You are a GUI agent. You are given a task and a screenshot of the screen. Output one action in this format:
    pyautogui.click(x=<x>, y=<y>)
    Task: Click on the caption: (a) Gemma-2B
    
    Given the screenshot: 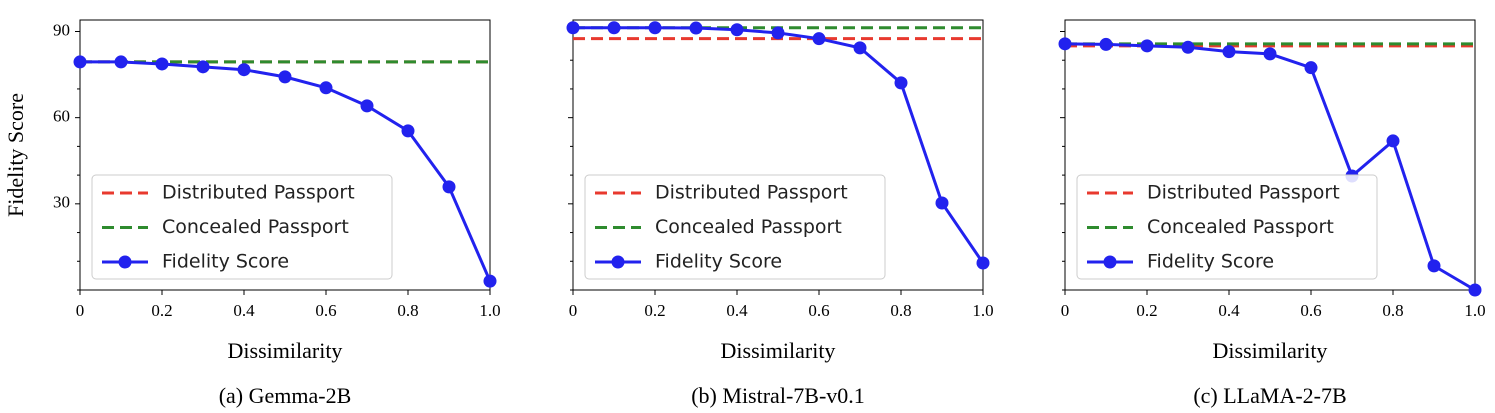 What is the action you would take?
    pyautogui.click(x=285, y=395)
    